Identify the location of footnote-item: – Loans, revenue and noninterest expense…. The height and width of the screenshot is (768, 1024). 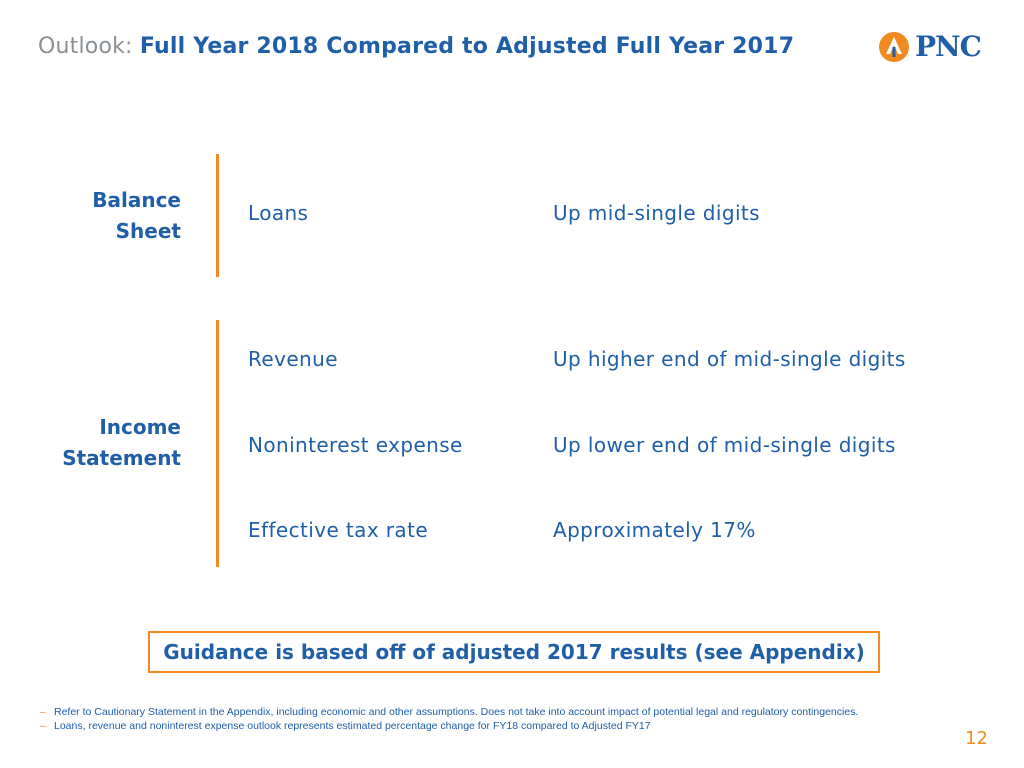
(490, 726).